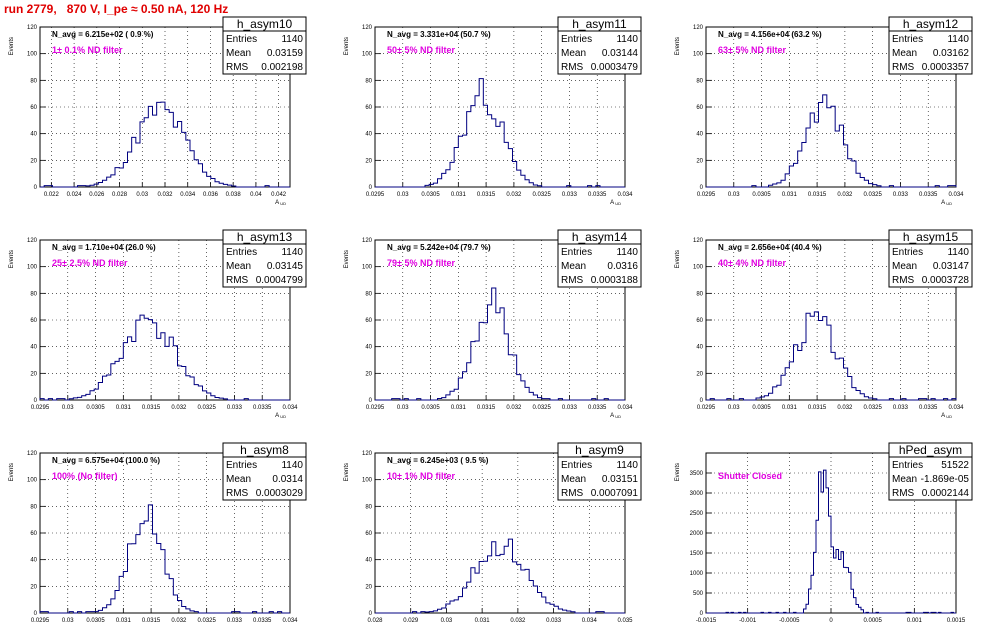  I want to click on stats-value: 0.03145, so click(285, 266).